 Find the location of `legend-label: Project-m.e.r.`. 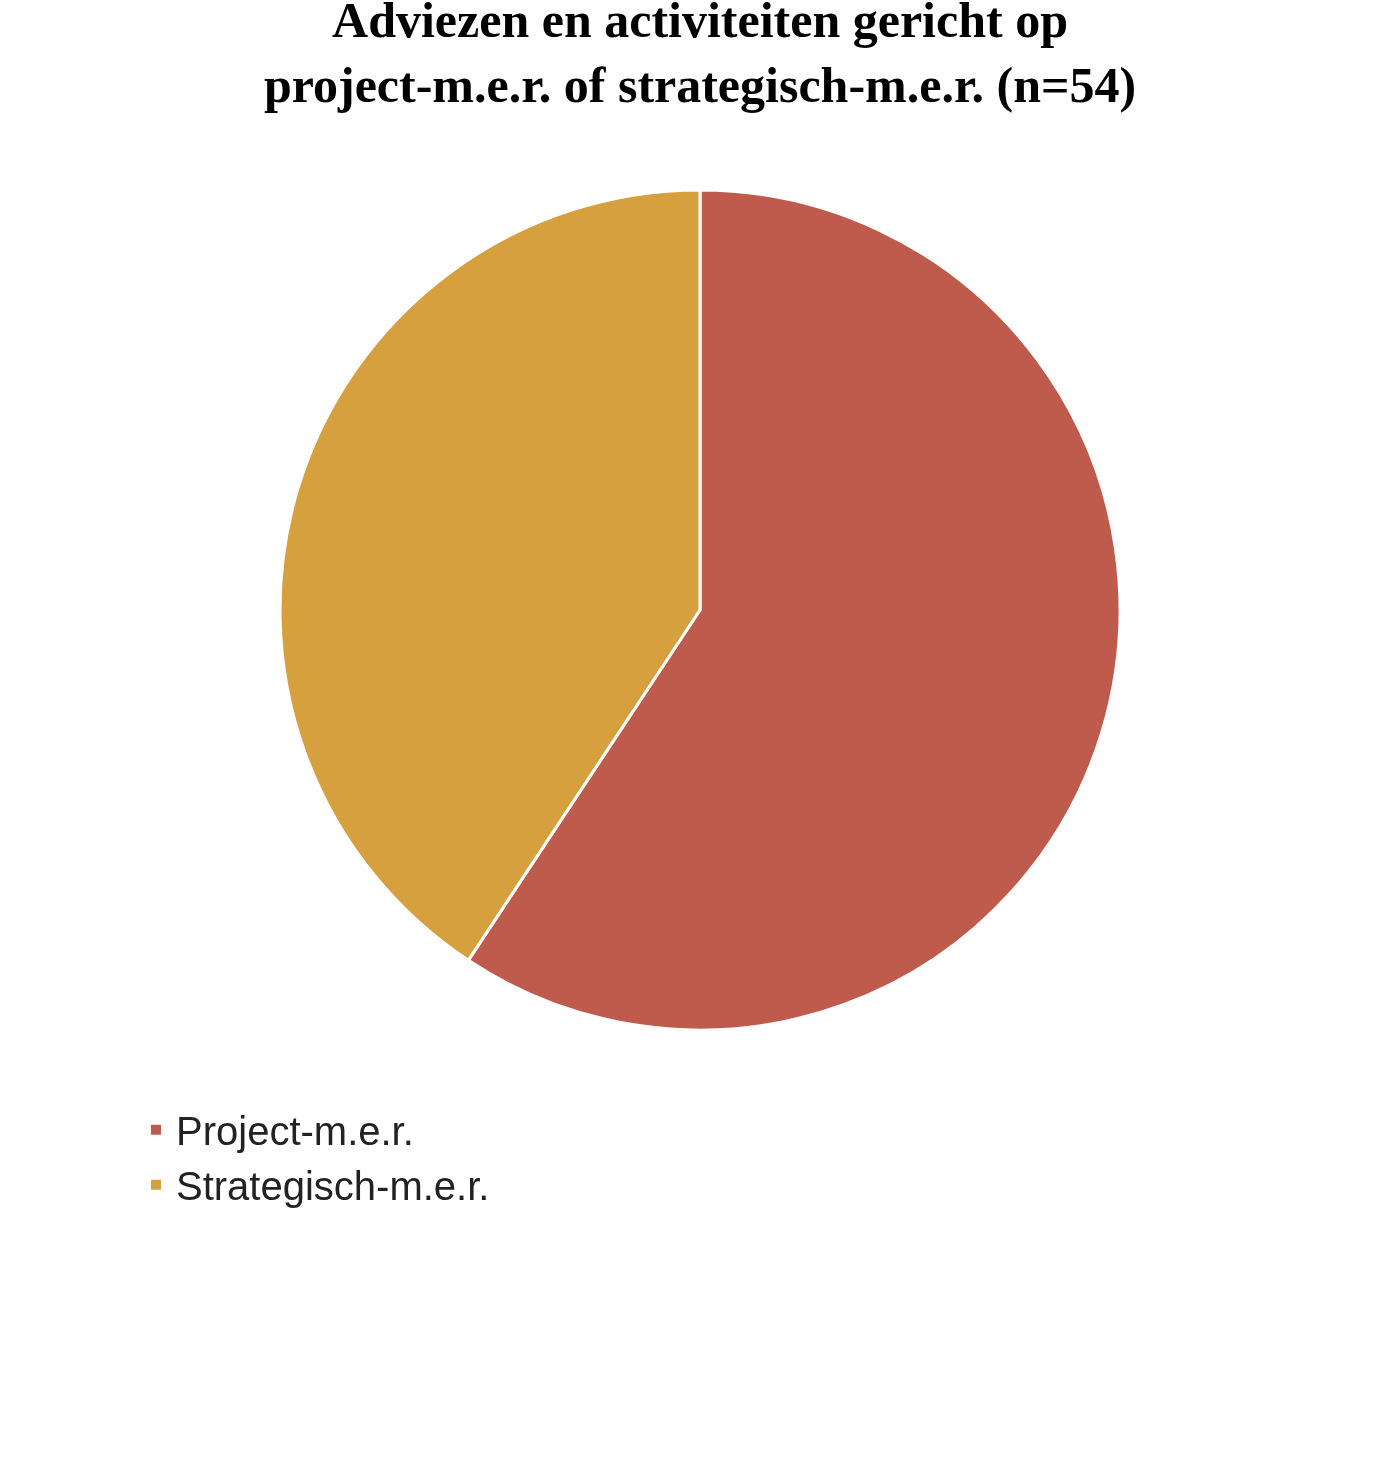

legend-label: Project-m.e.r. is located at coordinates (295, 1131).